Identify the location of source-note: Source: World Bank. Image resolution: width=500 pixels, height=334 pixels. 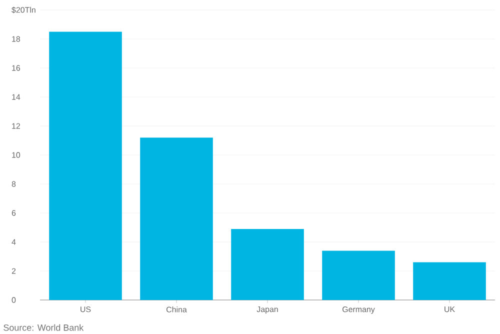
(44, 327).